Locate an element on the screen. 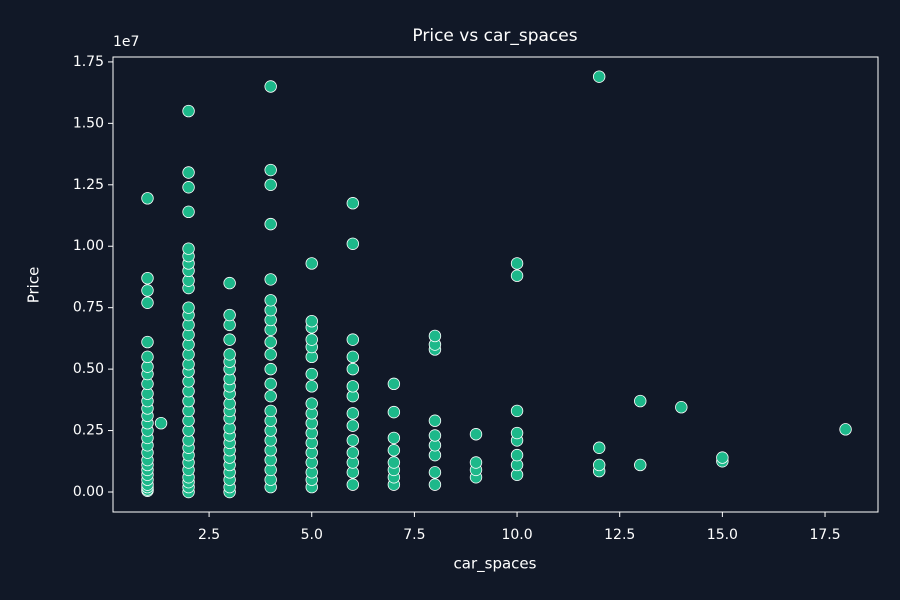 The height and width of the screenshot is (600, 900). y-offset-text: 1e7 is located at coordinates (126, 42).